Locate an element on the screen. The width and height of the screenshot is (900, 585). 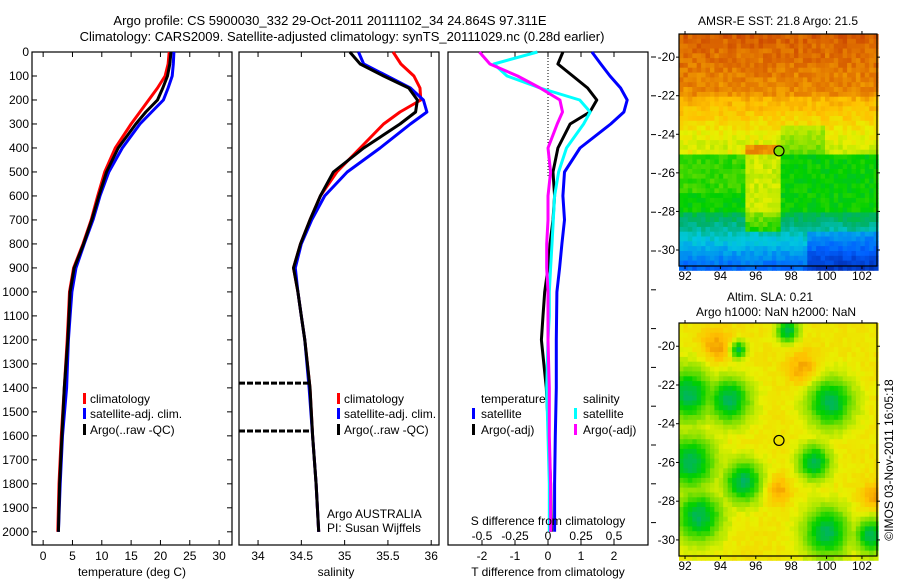
lon-tick-label: 102 is located at coordinates (862, 566).